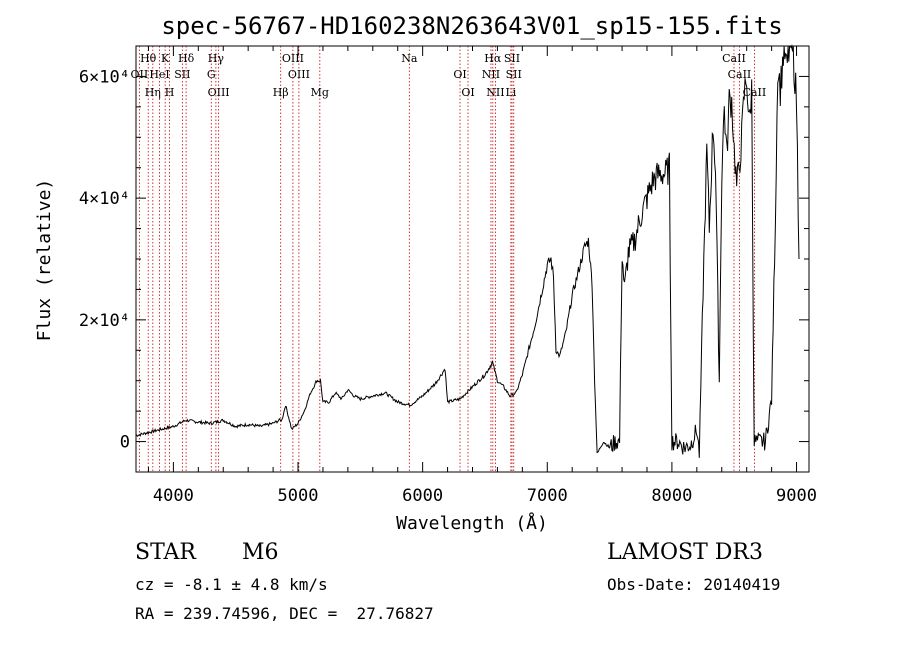  Describe the element at coordinates (153, 92) in the screenshot. I see `line-label: Hη` at that location.